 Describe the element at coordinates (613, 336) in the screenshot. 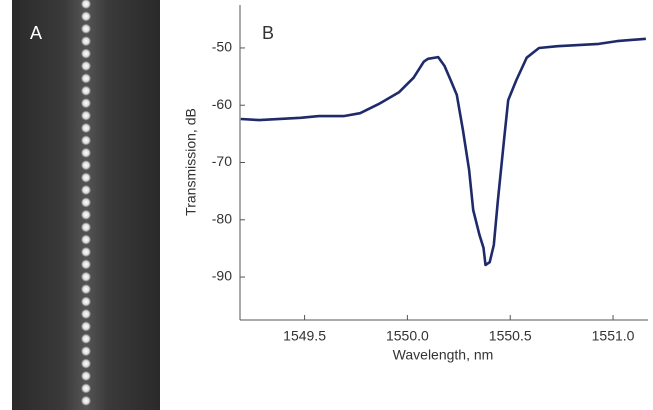

I see `x-tick-label: 1551.0` at that location.